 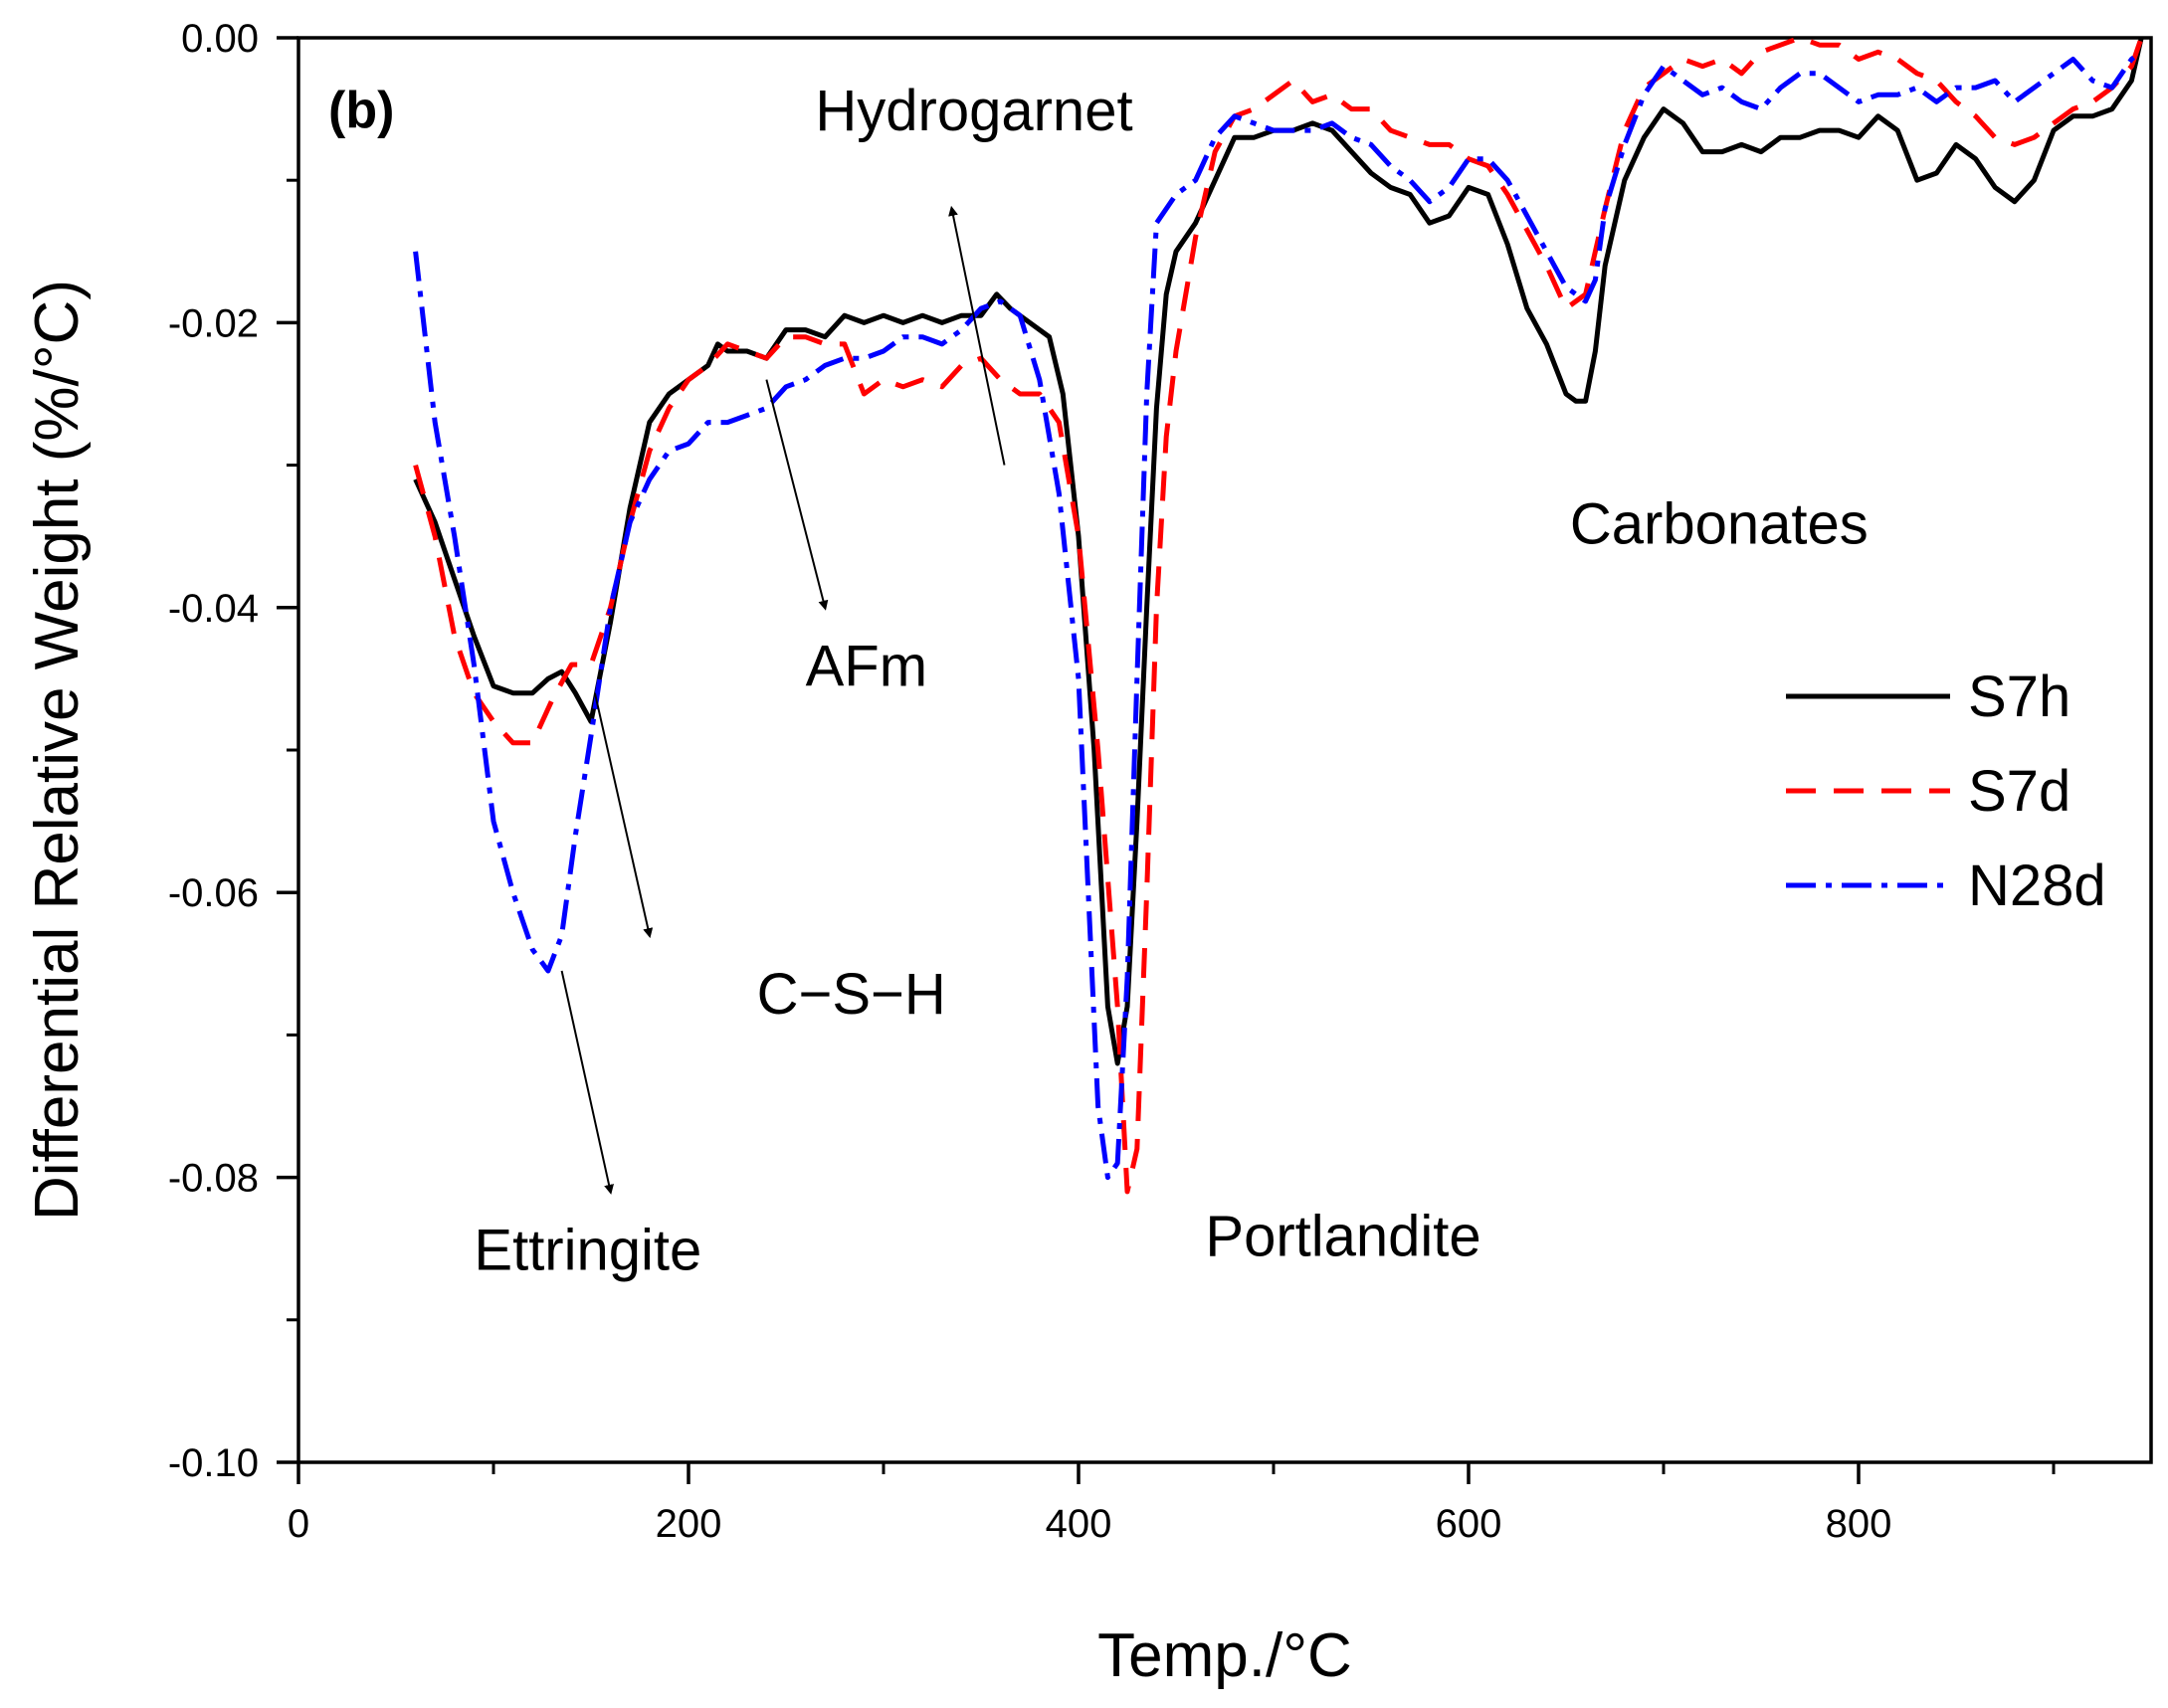 What do you see at coordinates (1224, 1656) in the screenshot?
I see `x-axis-title: Temp./°C` at bounding box center [1224, 1656].